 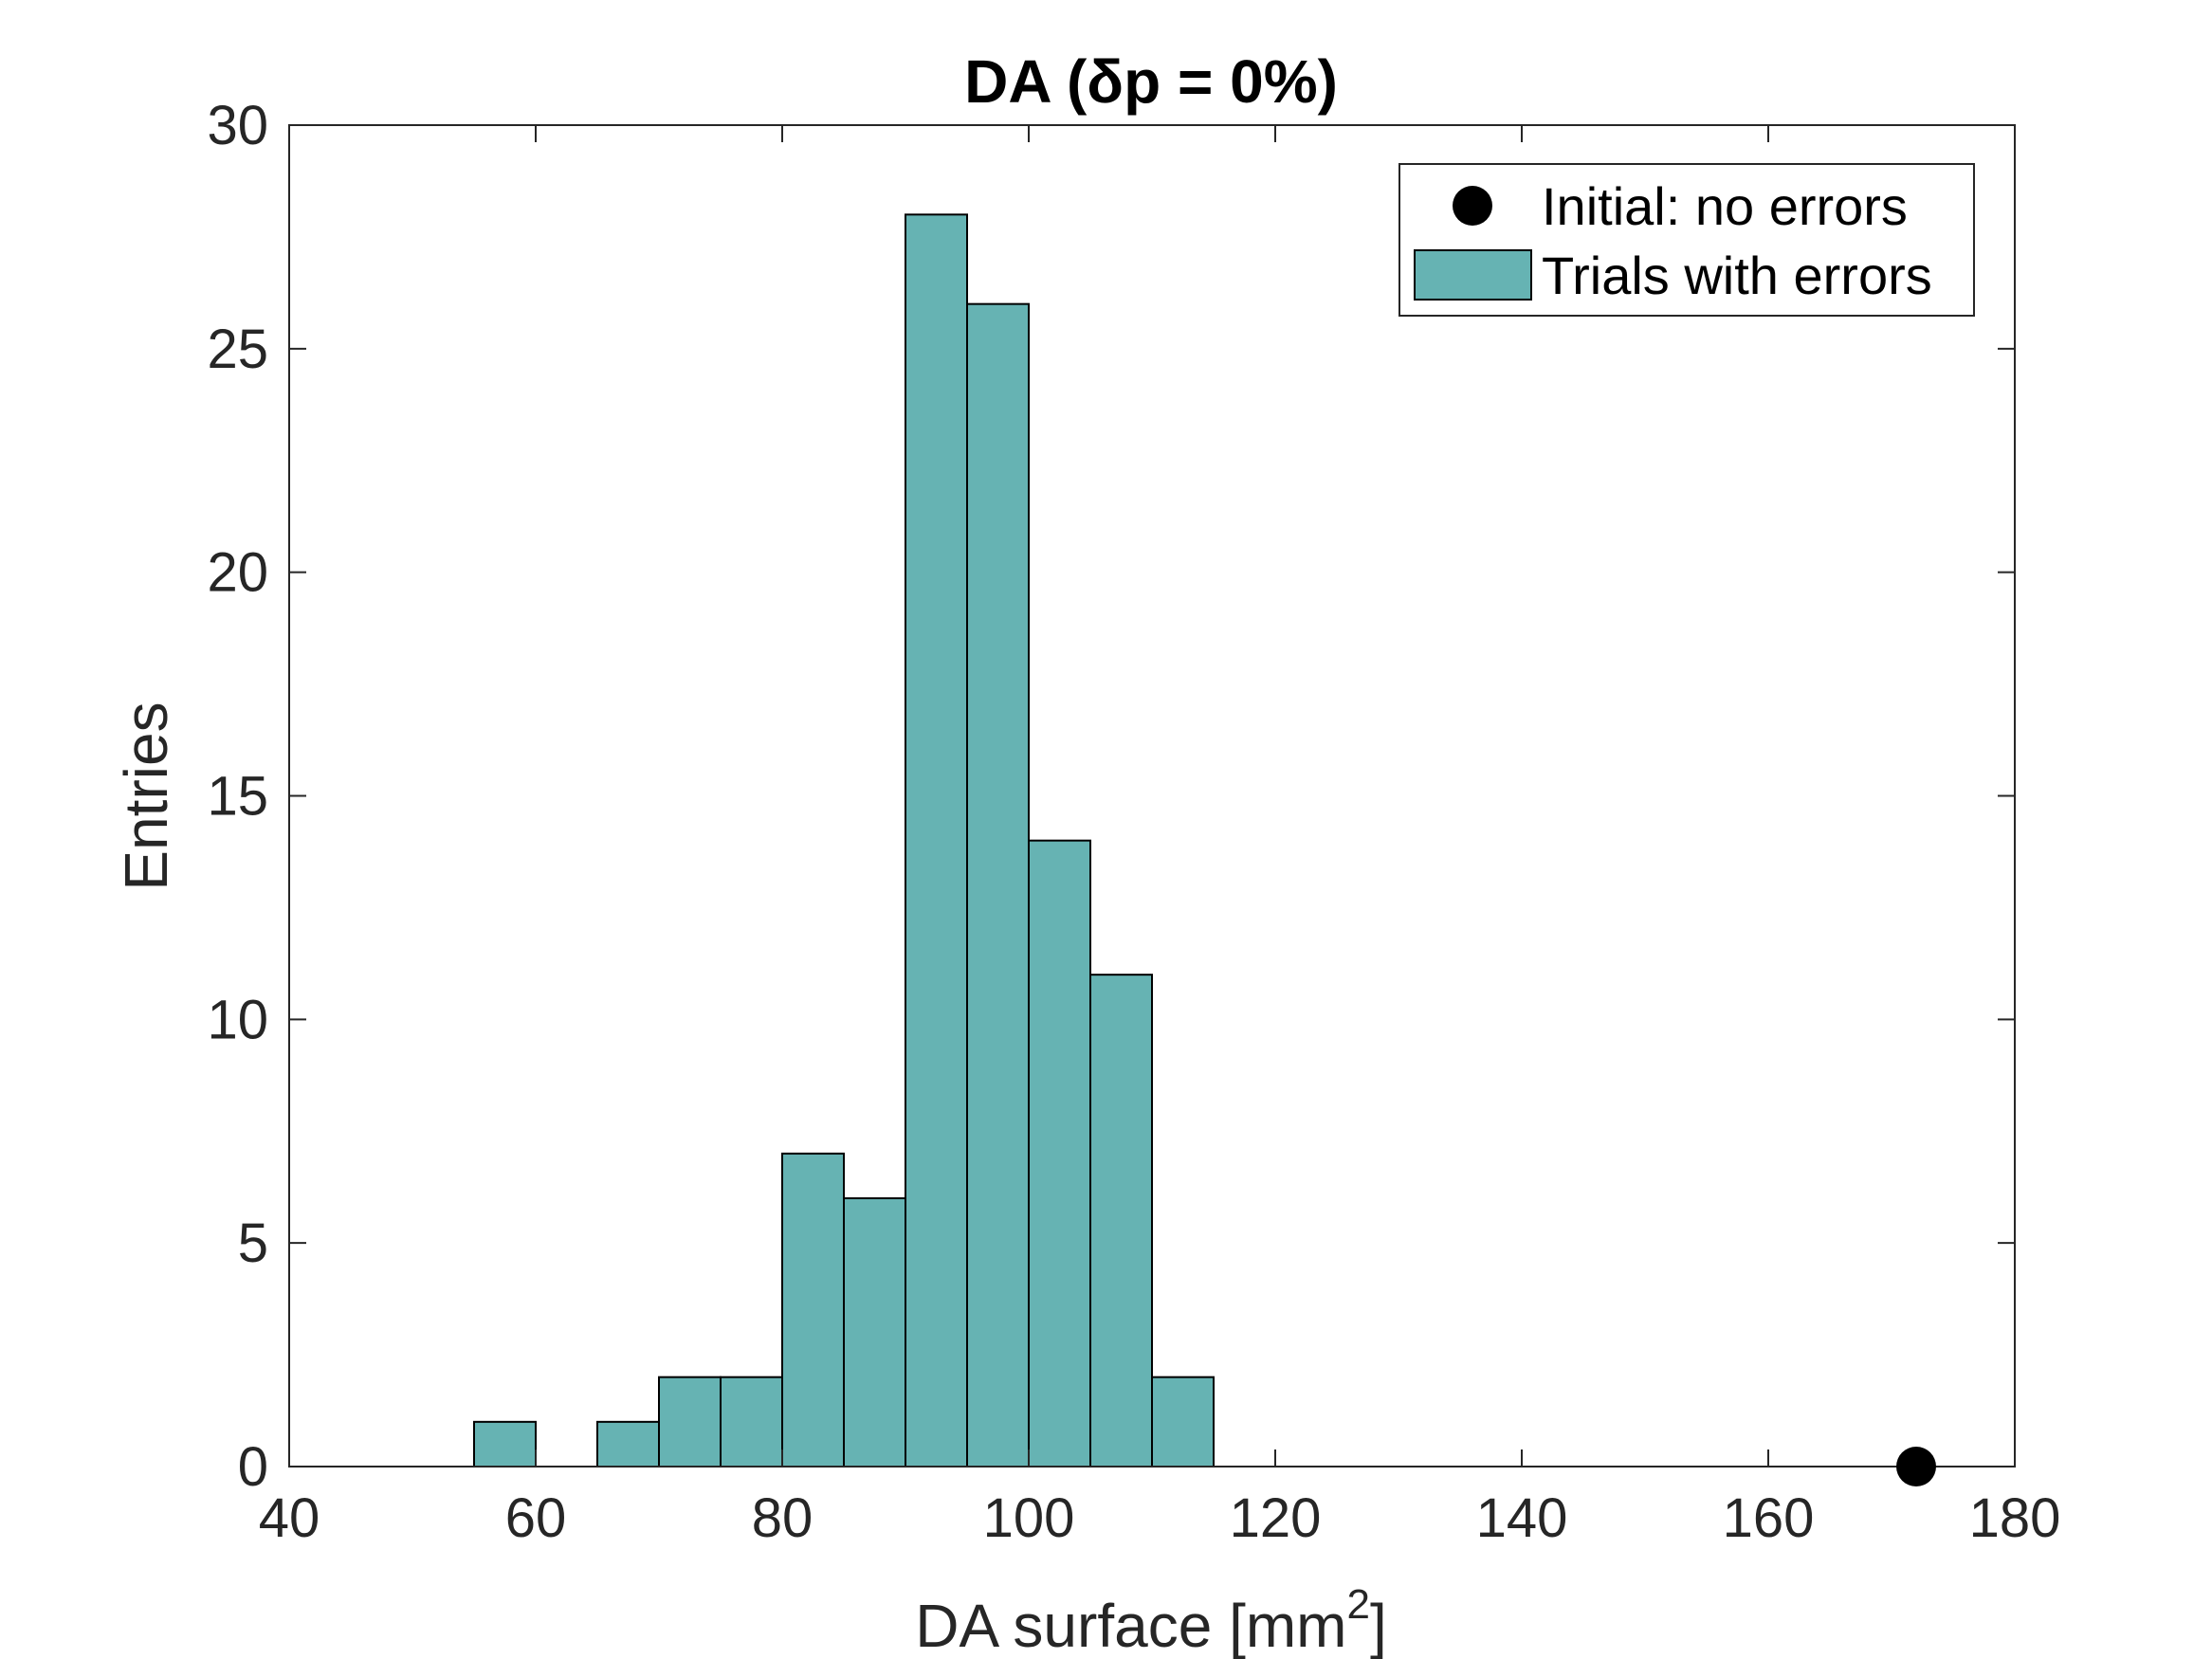 I want to click on legend: Initial: no errors Trials with errors, so click(x=1686, y=240).